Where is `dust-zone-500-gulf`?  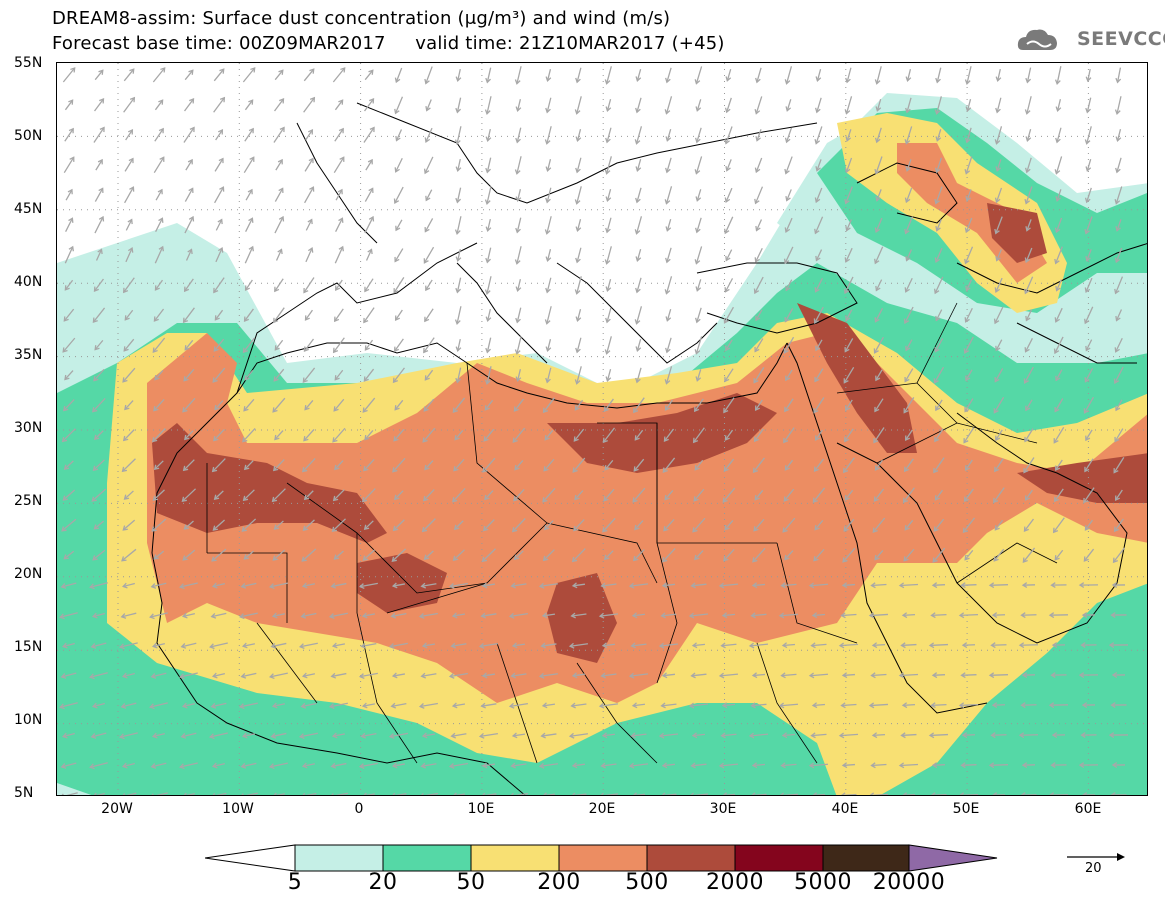
dust-zone-500-gulf is located at coordinates (1082, 478).